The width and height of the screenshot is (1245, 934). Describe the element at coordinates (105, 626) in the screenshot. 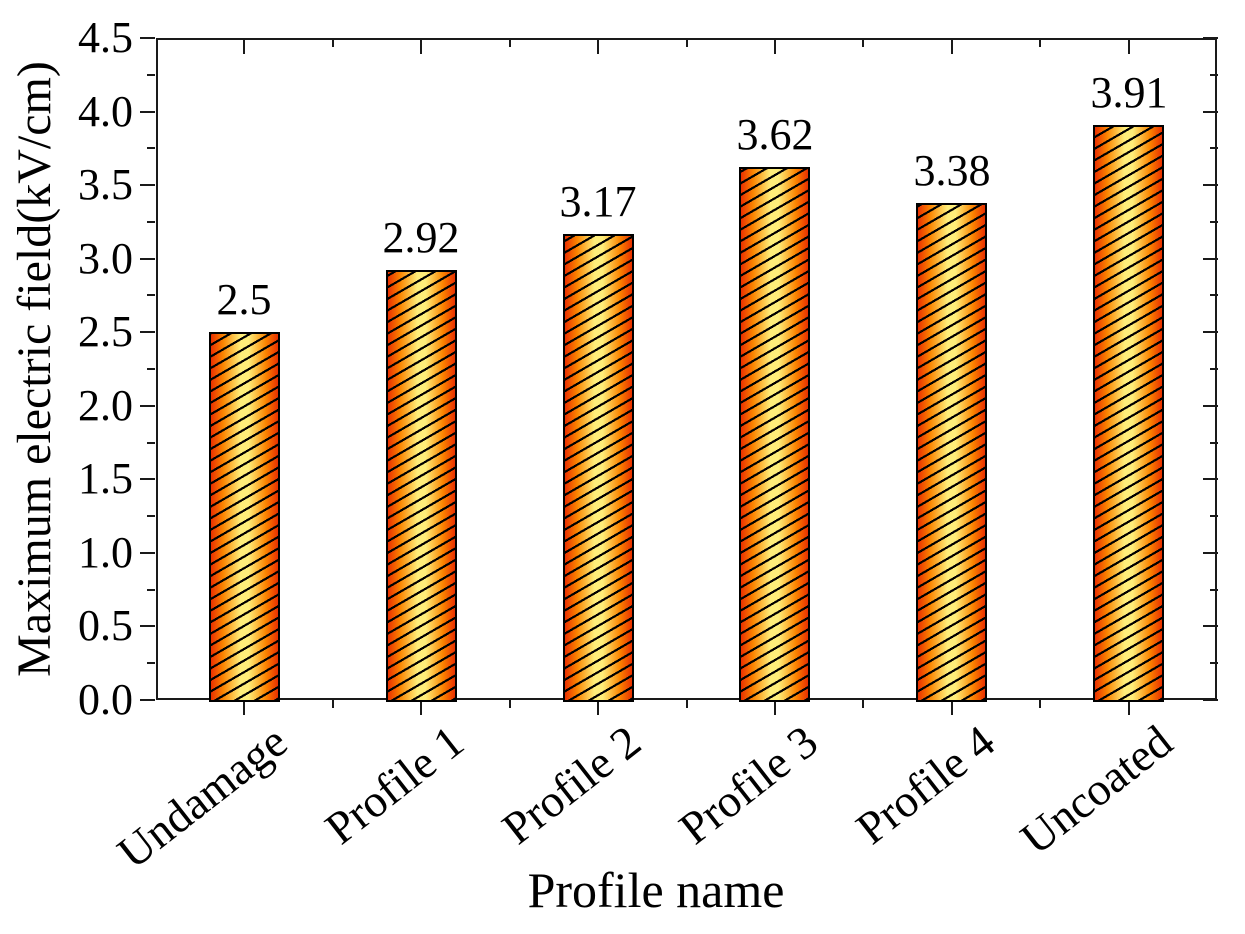

I see `y-tick-label: 0.5` at that location.